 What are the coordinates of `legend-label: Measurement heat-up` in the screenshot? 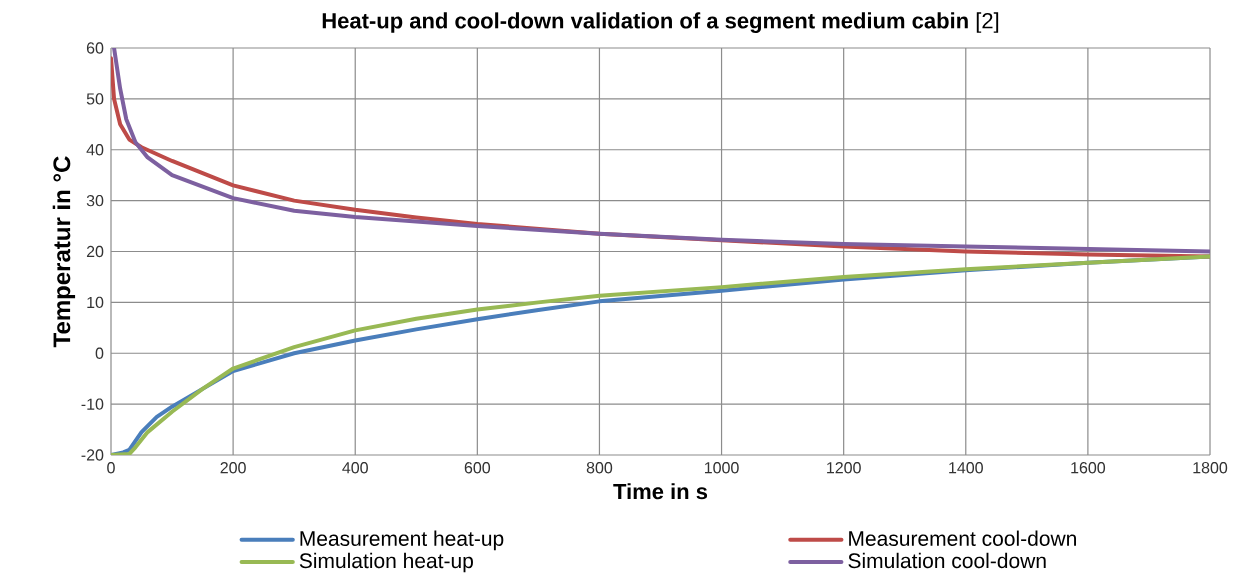 It's located at (402, 540).